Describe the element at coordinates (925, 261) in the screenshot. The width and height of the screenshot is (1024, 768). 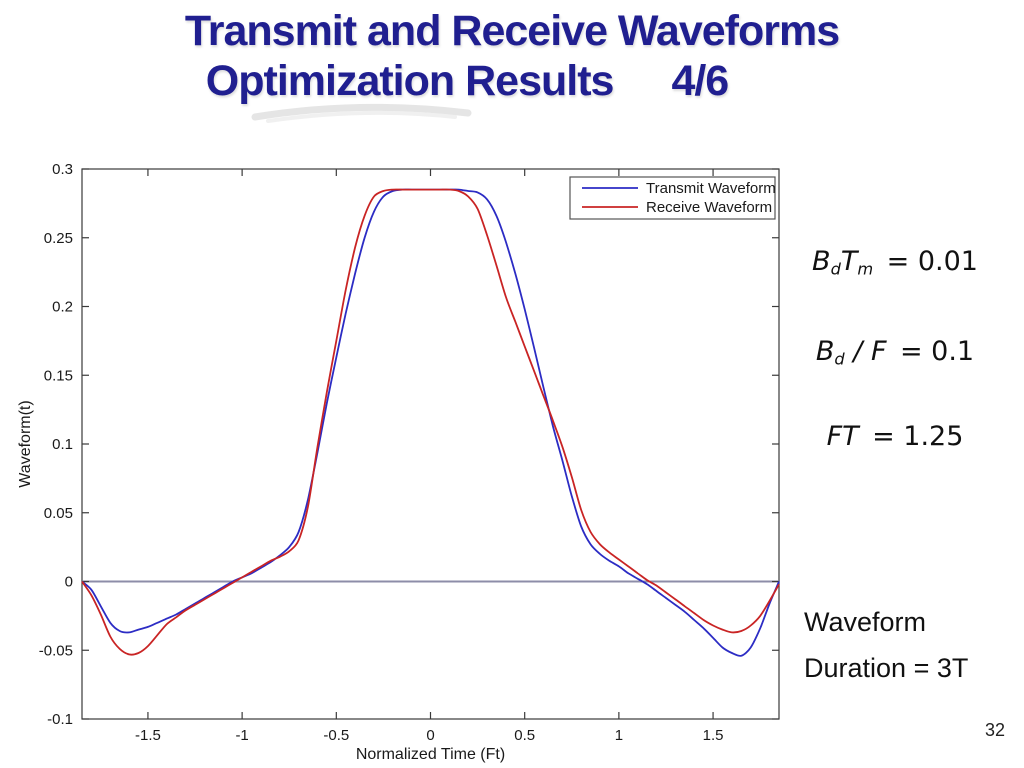
I see `formula-segment: = 0.01` at that location.